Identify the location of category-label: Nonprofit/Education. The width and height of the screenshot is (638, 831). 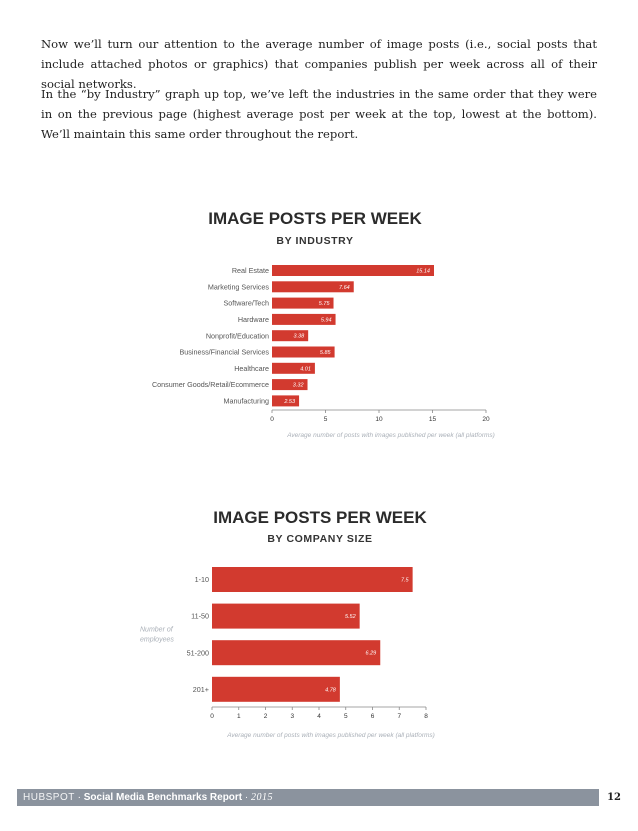
(237, 335).